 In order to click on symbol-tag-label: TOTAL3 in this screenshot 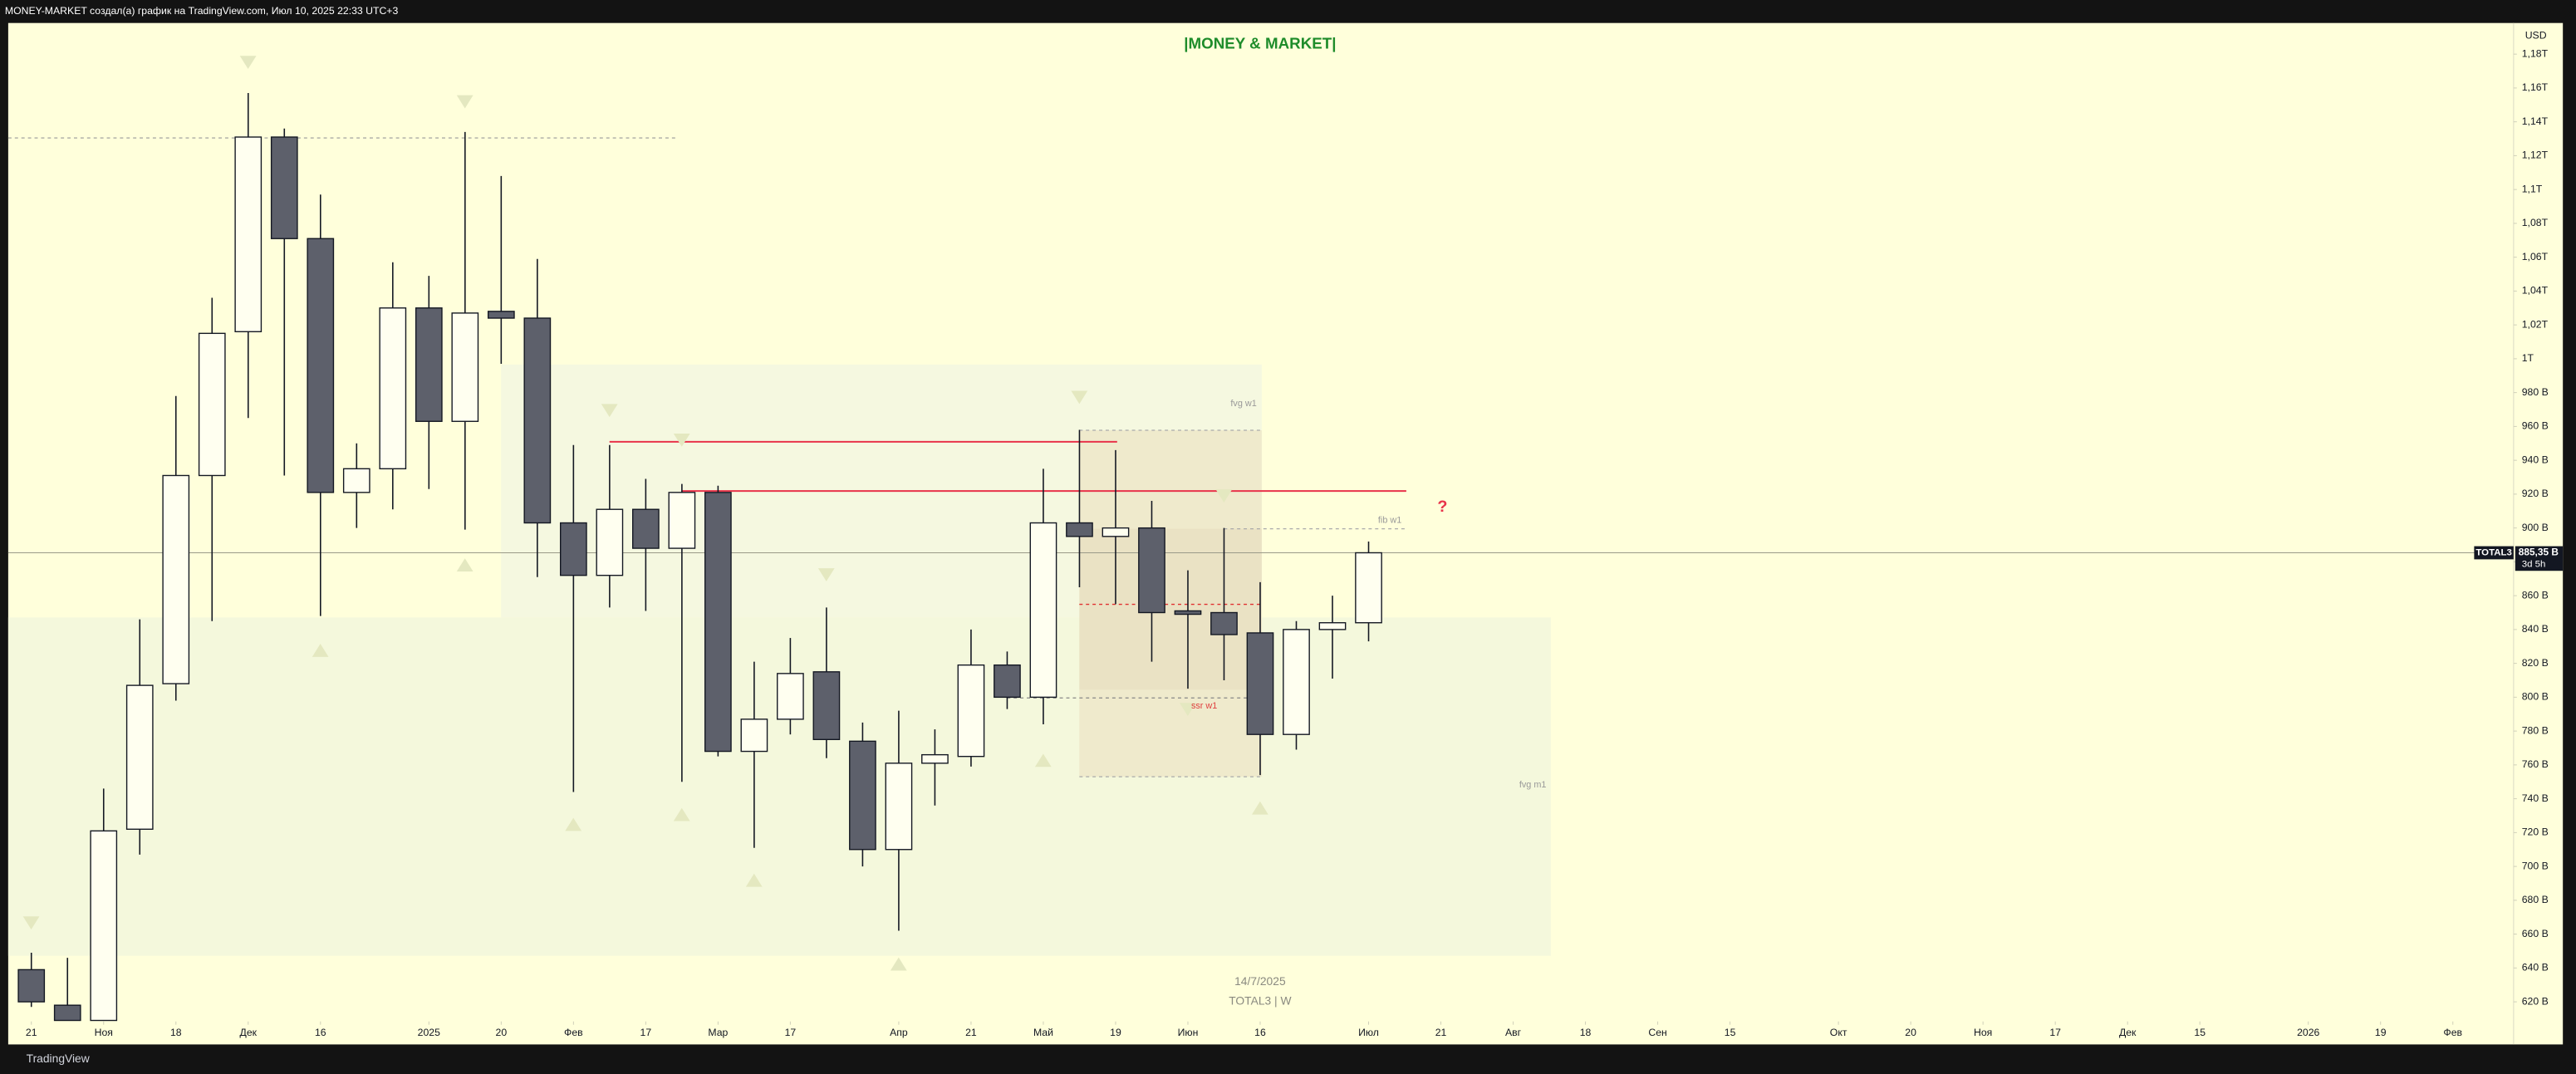, I will do `click(2493, 553)`.